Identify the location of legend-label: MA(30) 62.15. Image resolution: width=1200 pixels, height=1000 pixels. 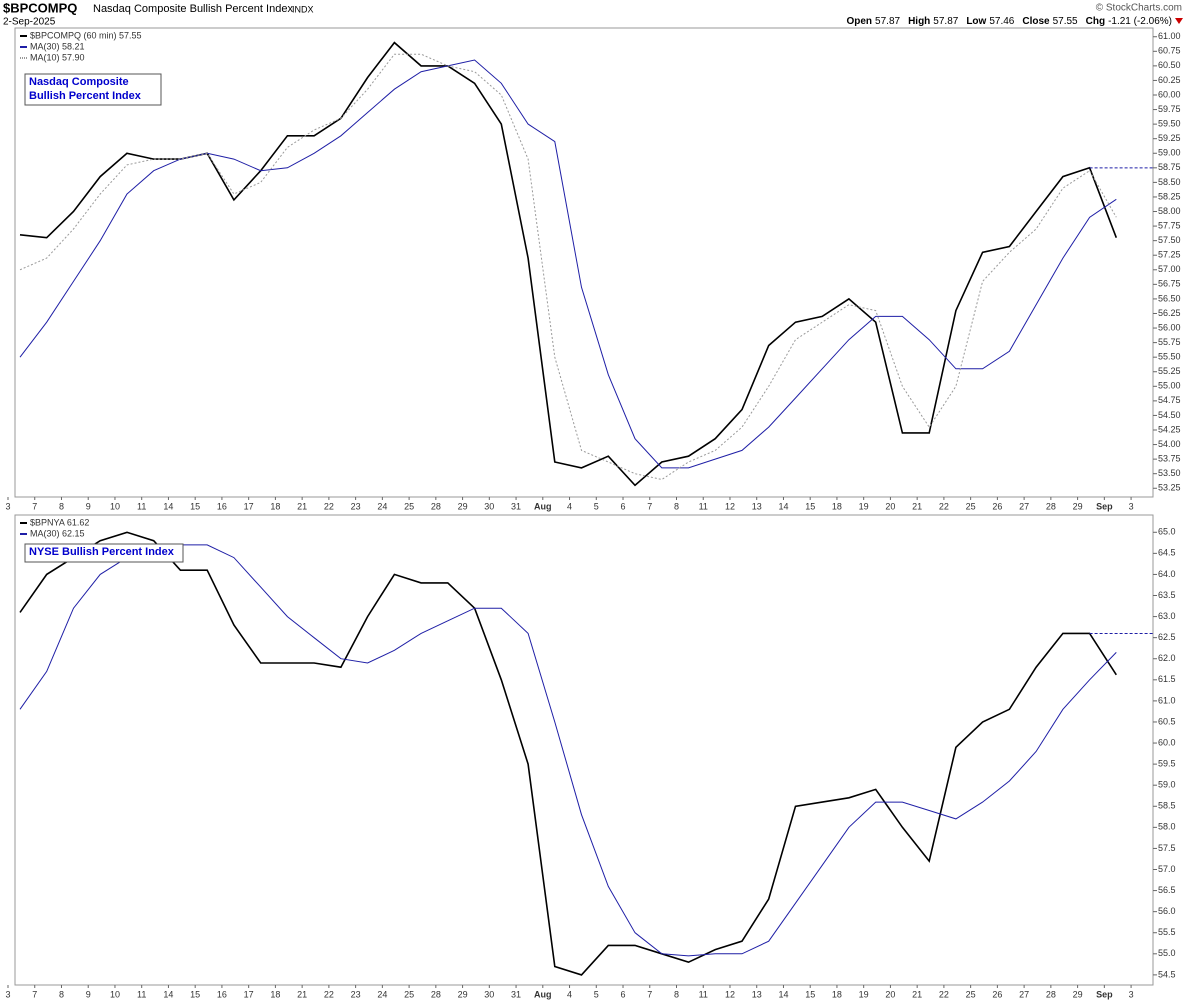
(57, 533).